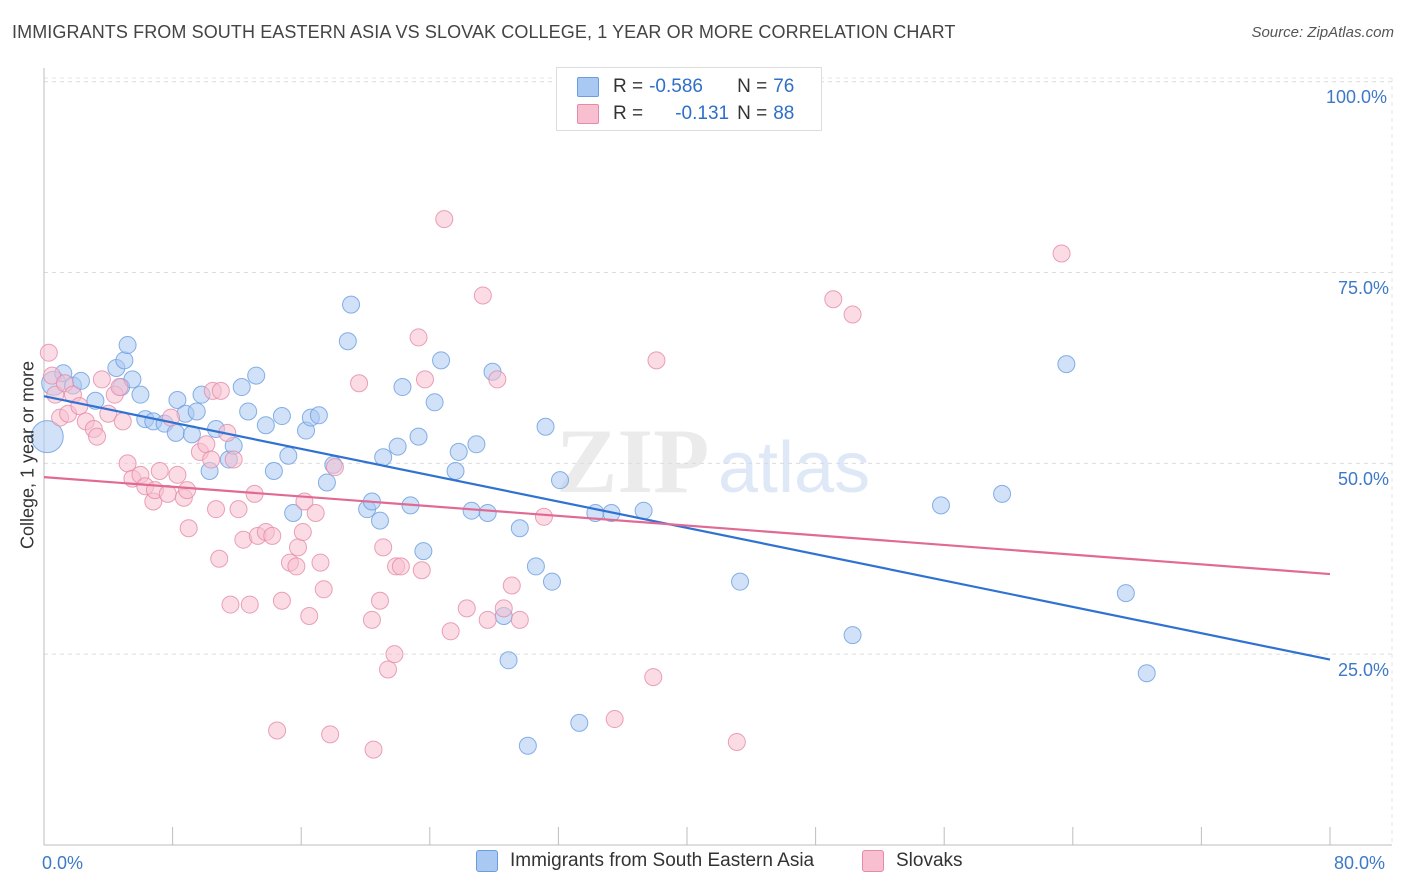 The height and width of the screenshot is (892, 1406). I want to click on n-value: 76, so click(784, 86).